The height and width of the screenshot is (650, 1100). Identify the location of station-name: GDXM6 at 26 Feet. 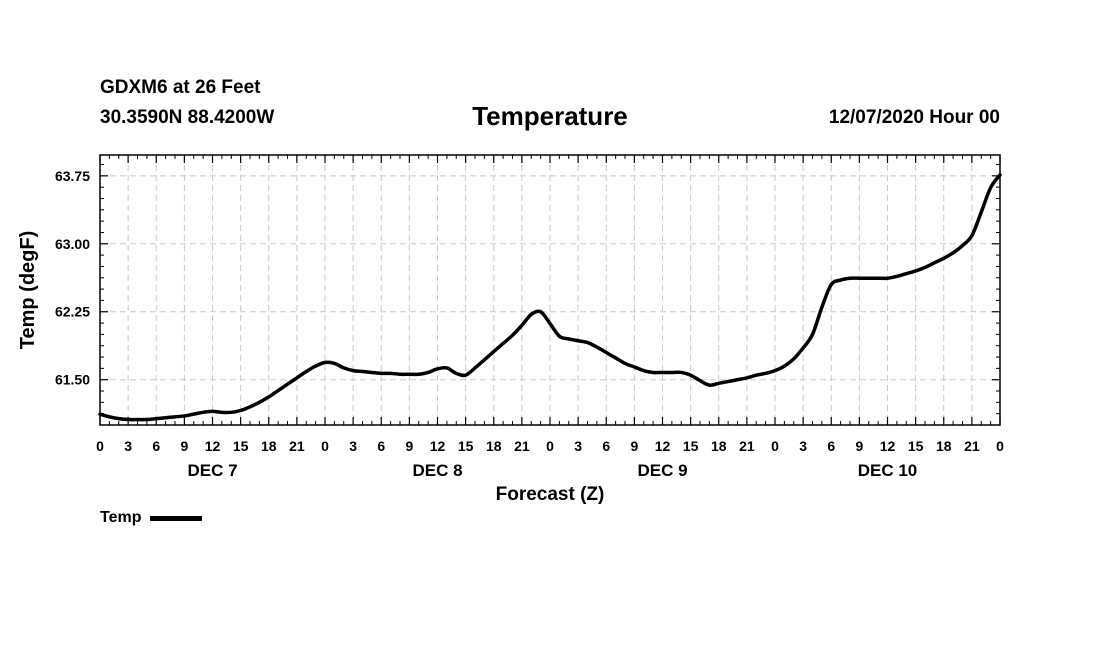
(180, 87).